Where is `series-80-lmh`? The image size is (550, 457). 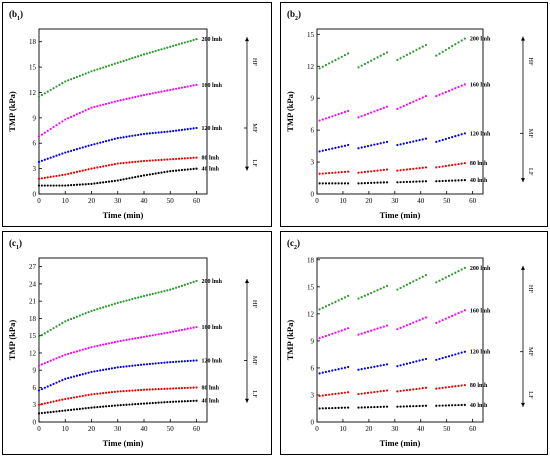 series-80-lmh is located at coordinates (392, 168).